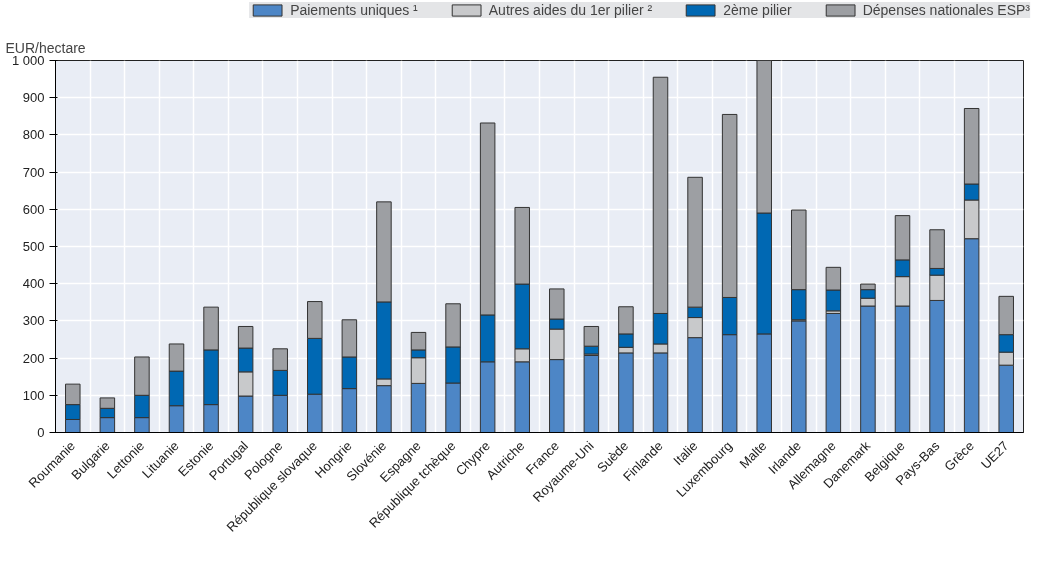 The image size is (1043, 586). I want to click on legend-label: Paiements uniques ¹, so click(354, 10).